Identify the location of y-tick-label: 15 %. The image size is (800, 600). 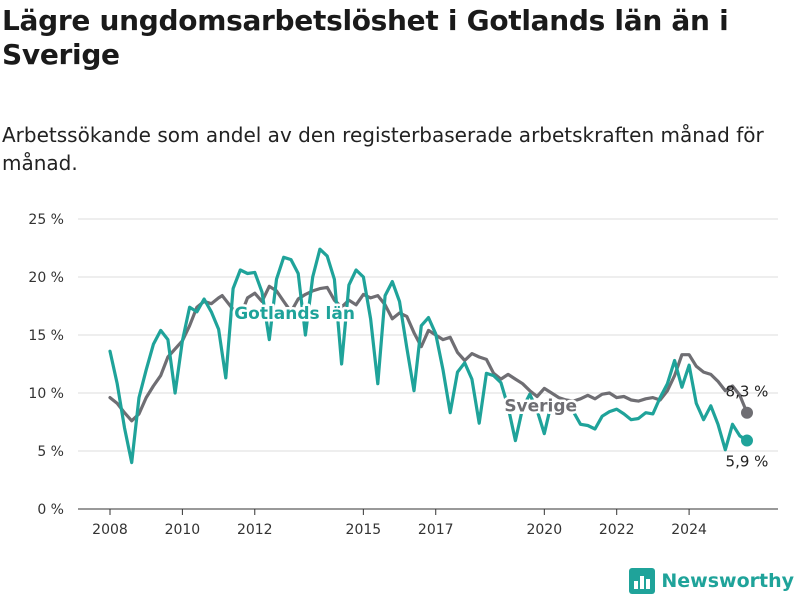
(46, 336).